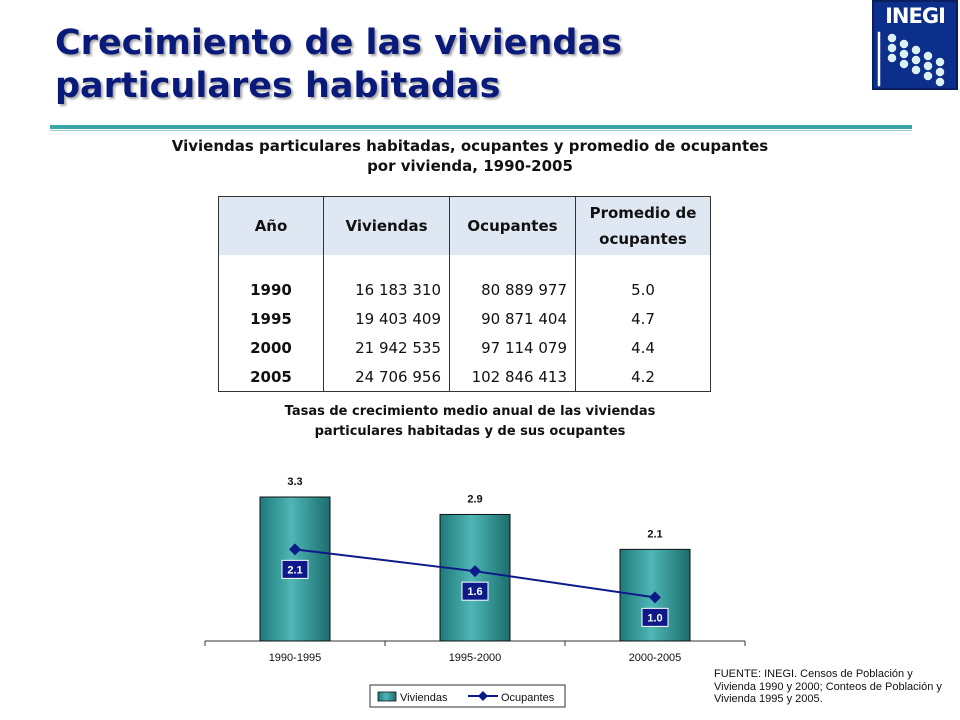 The width and height of the screenshot is (960, 720). What do you see at coordinates (271, 377) in the screenshot?
I see `cell-year: 2005` at bounding box center [271, 377].